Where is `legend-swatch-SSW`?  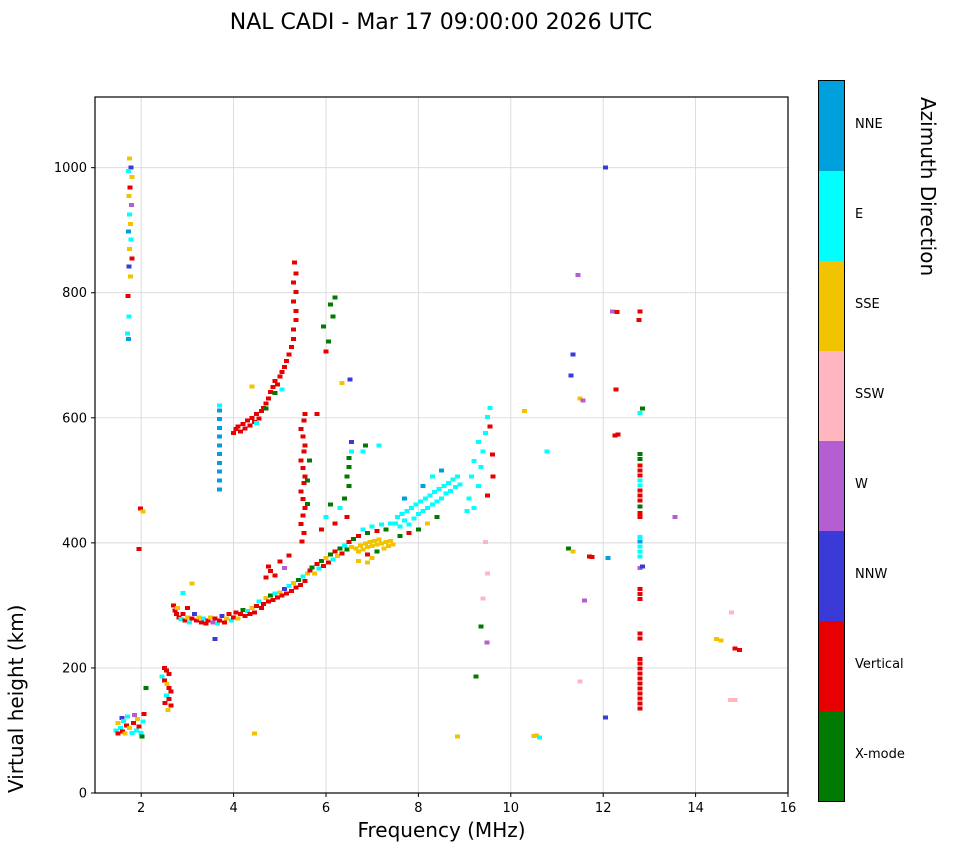
legend-swatch-SSW is located at coordinates (831, 396).